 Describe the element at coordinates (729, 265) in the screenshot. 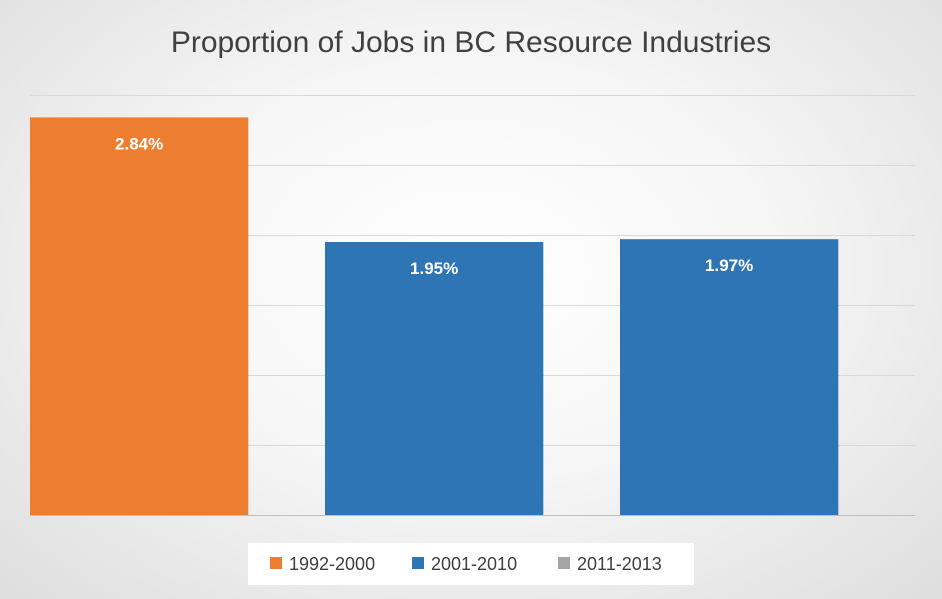

I see `data-label-2011-2013: 1.97%` at that location.